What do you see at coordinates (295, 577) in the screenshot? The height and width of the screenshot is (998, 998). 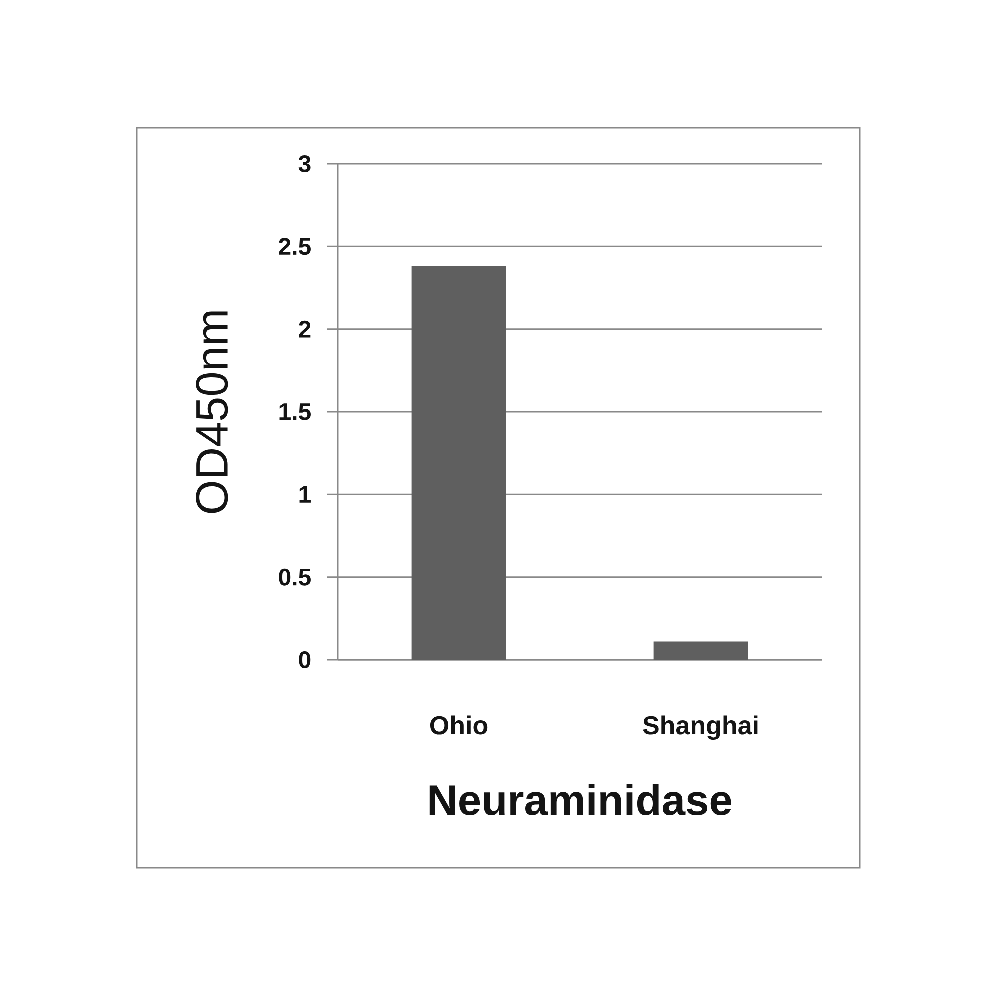 I see `y-tick-label: 0.5` at bounding box center [295, 577].